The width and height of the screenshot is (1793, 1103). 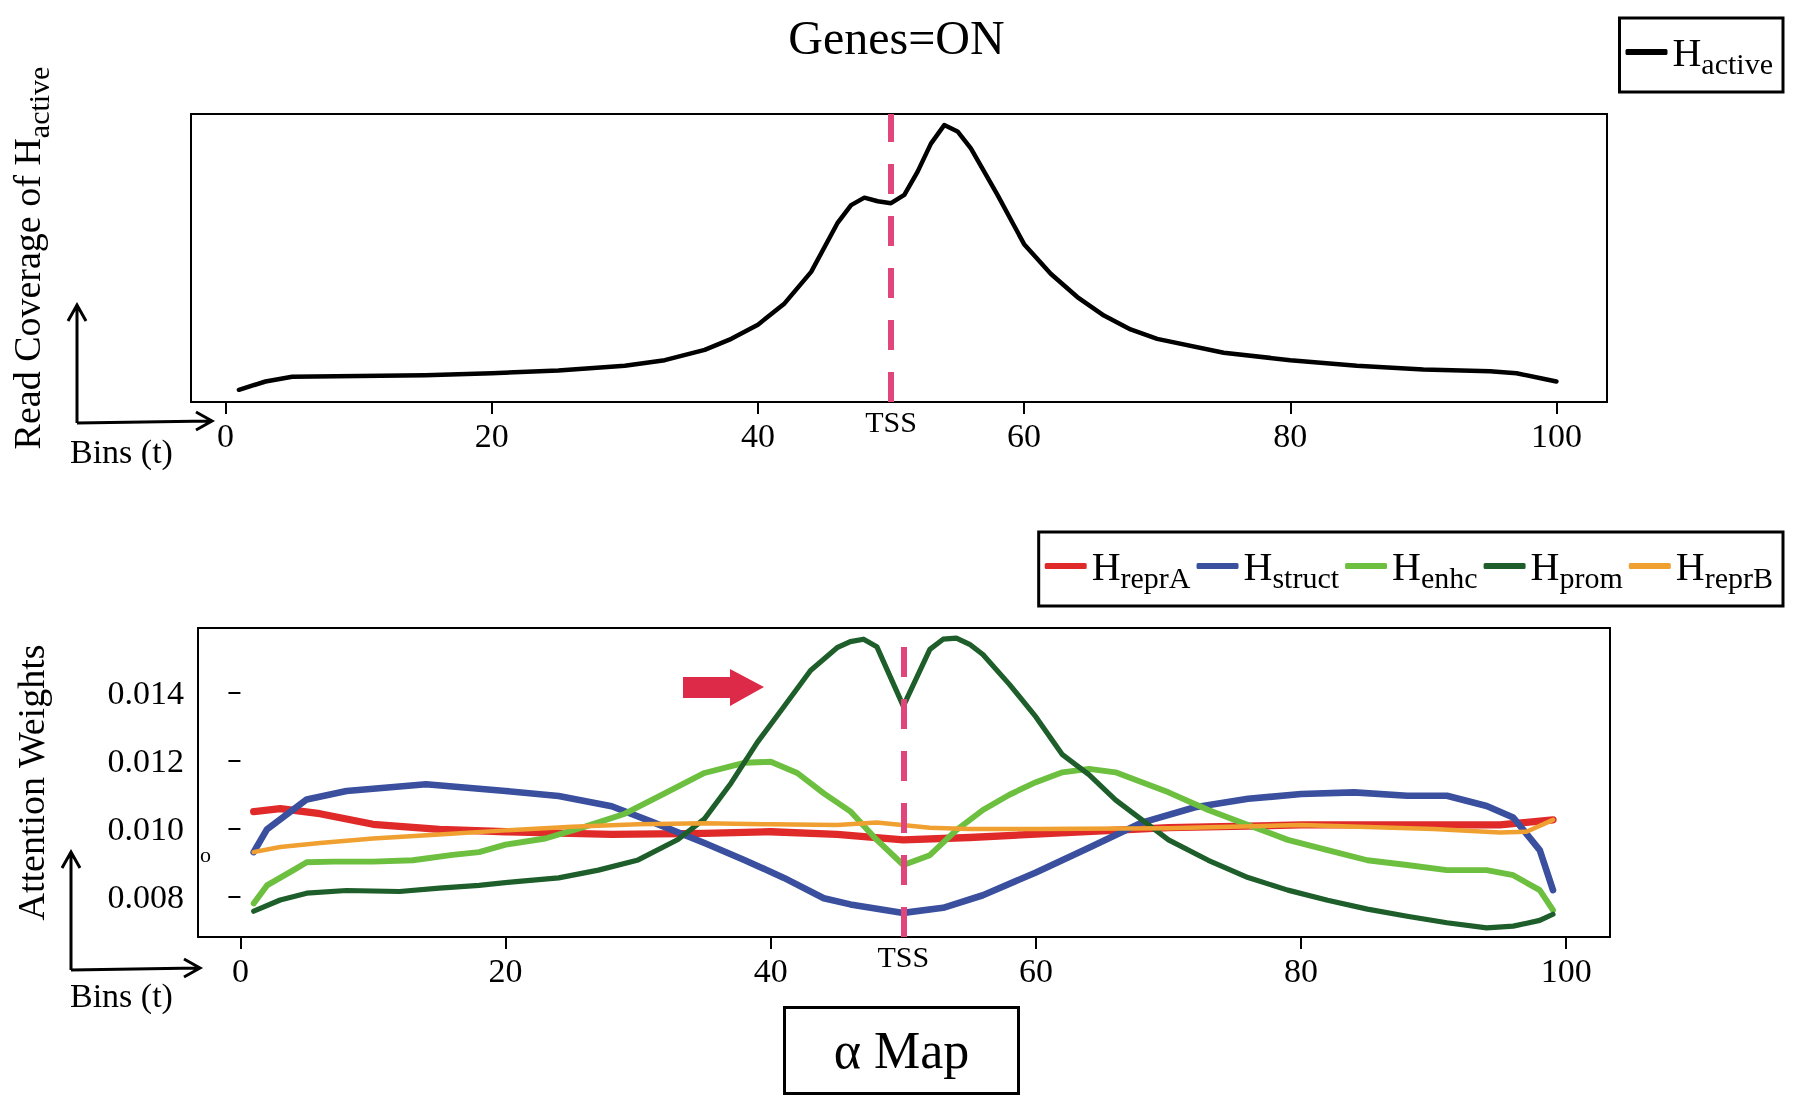 What do you see at coordinates (903, 836) in the screenshot?
I see `line-series` at bounding box center [903, 836].